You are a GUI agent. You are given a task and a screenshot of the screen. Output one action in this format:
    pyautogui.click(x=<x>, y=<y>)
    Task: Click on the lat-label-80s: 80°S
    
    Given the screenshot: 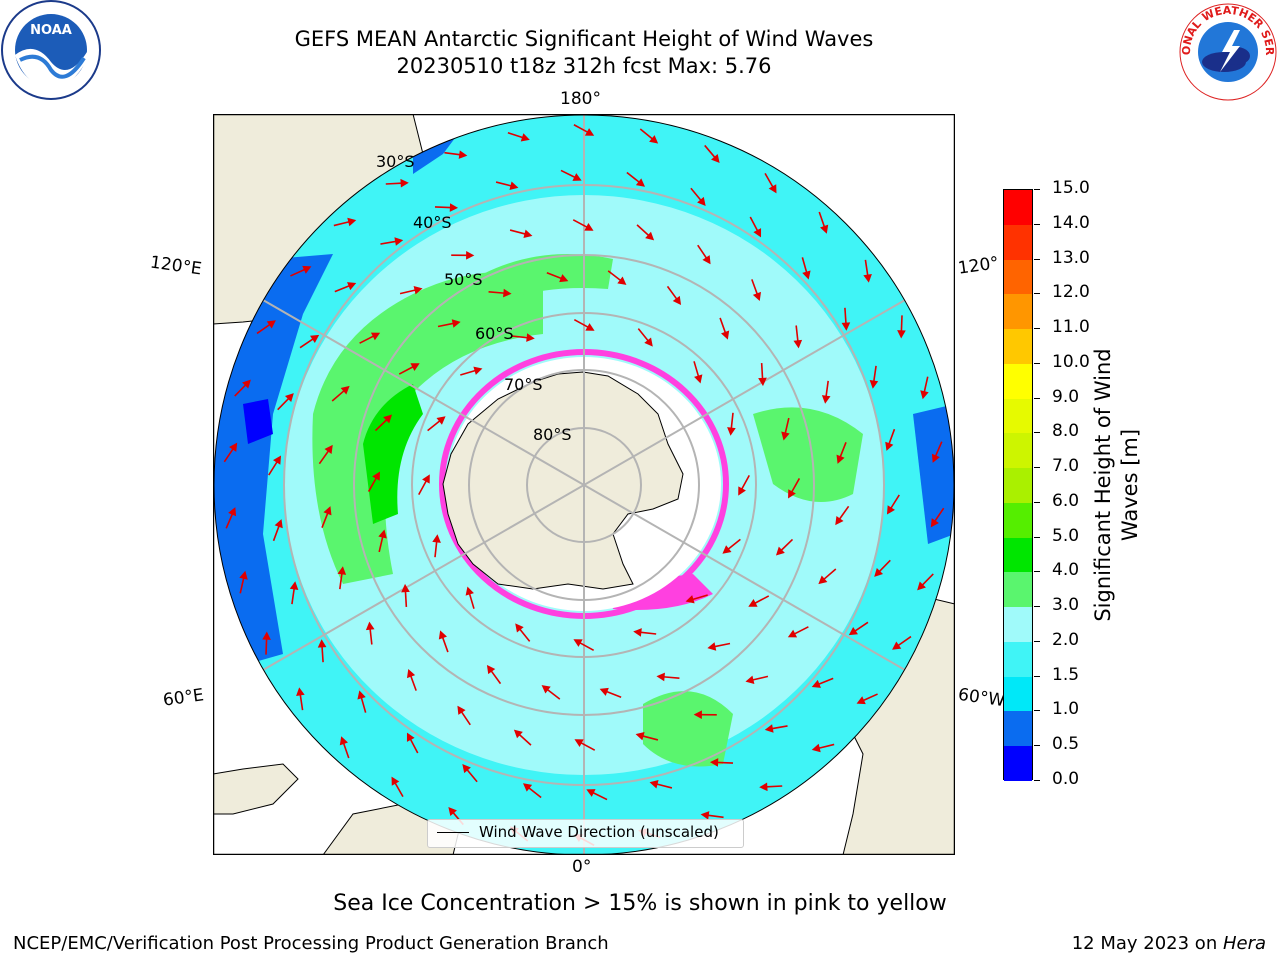 What is the action you would take?
    pyautogui.click(x=552, y=434)
    